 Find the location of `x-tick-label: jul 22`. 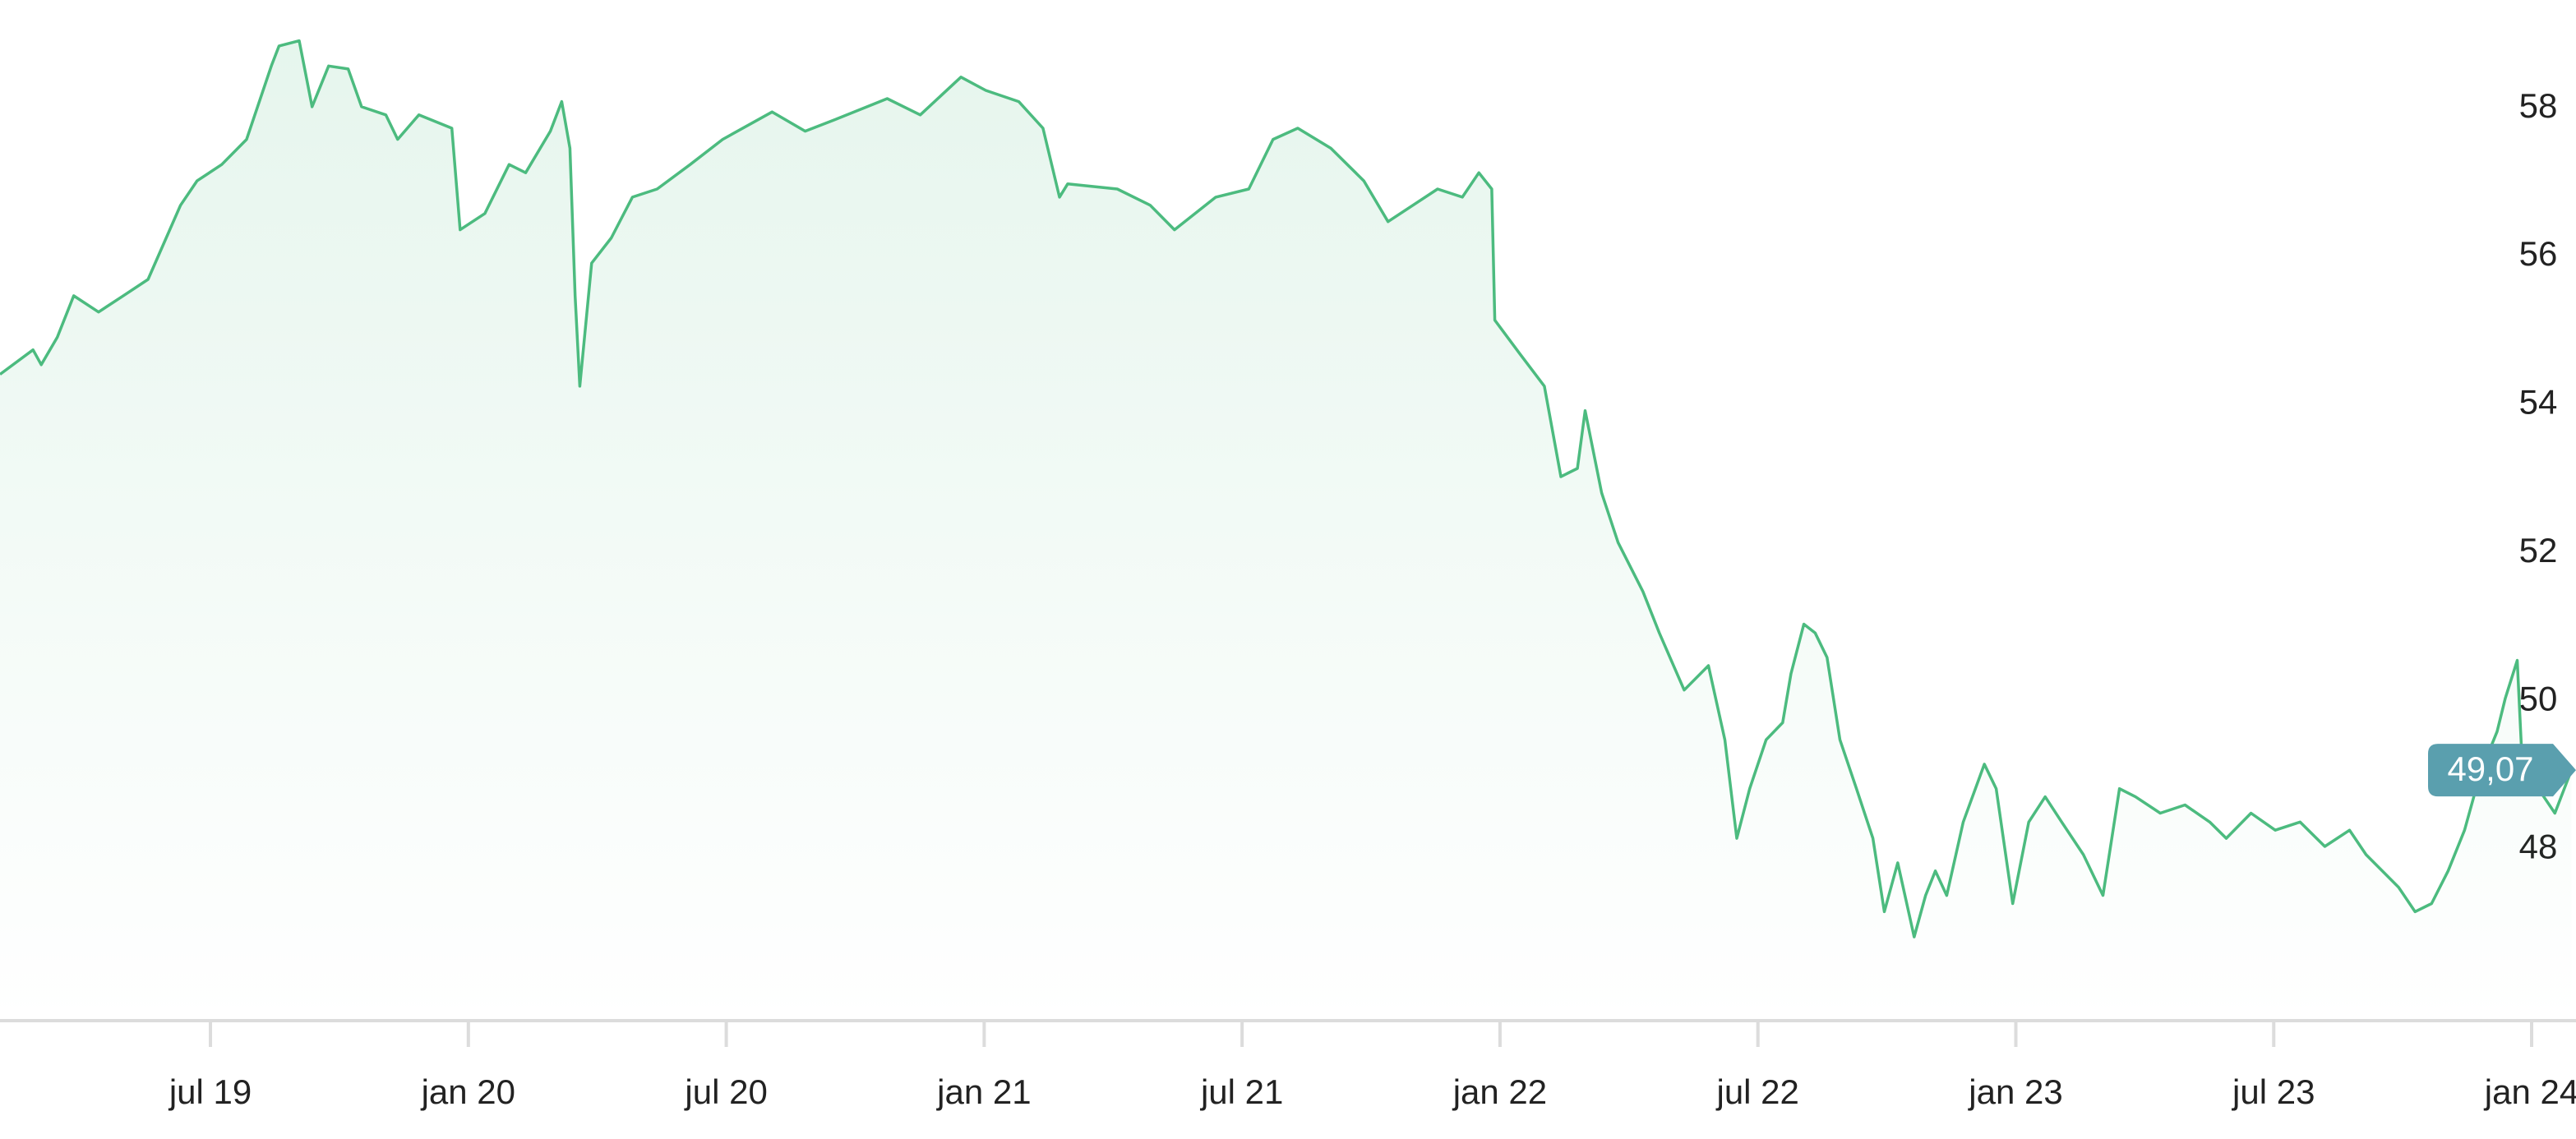

x-tick-label: jul 22 is located at coordinates (1756, 1091).